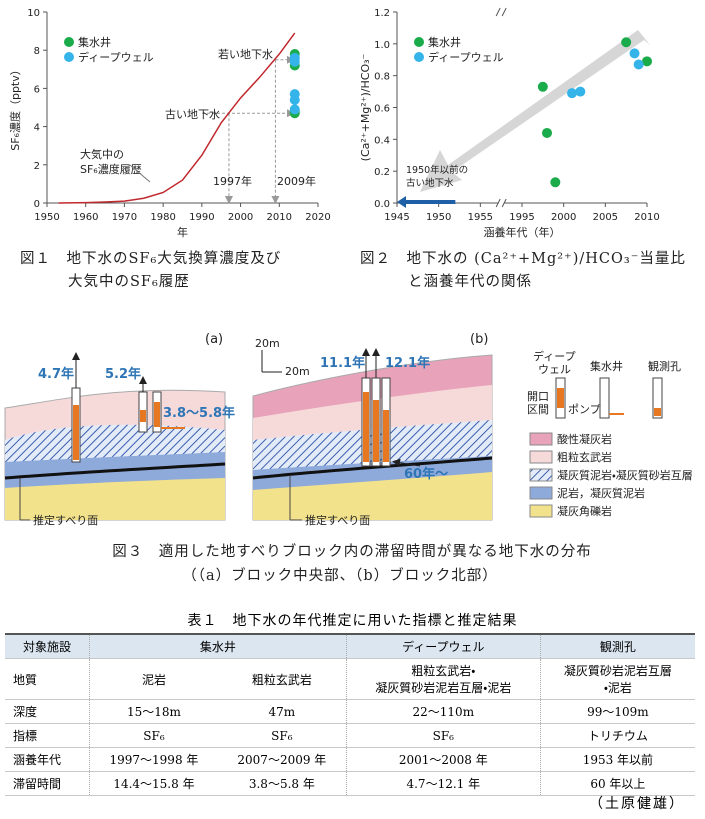 This screenshot has width=705, height=819. I want to click on annotation: 1997年, so click(232, 181).